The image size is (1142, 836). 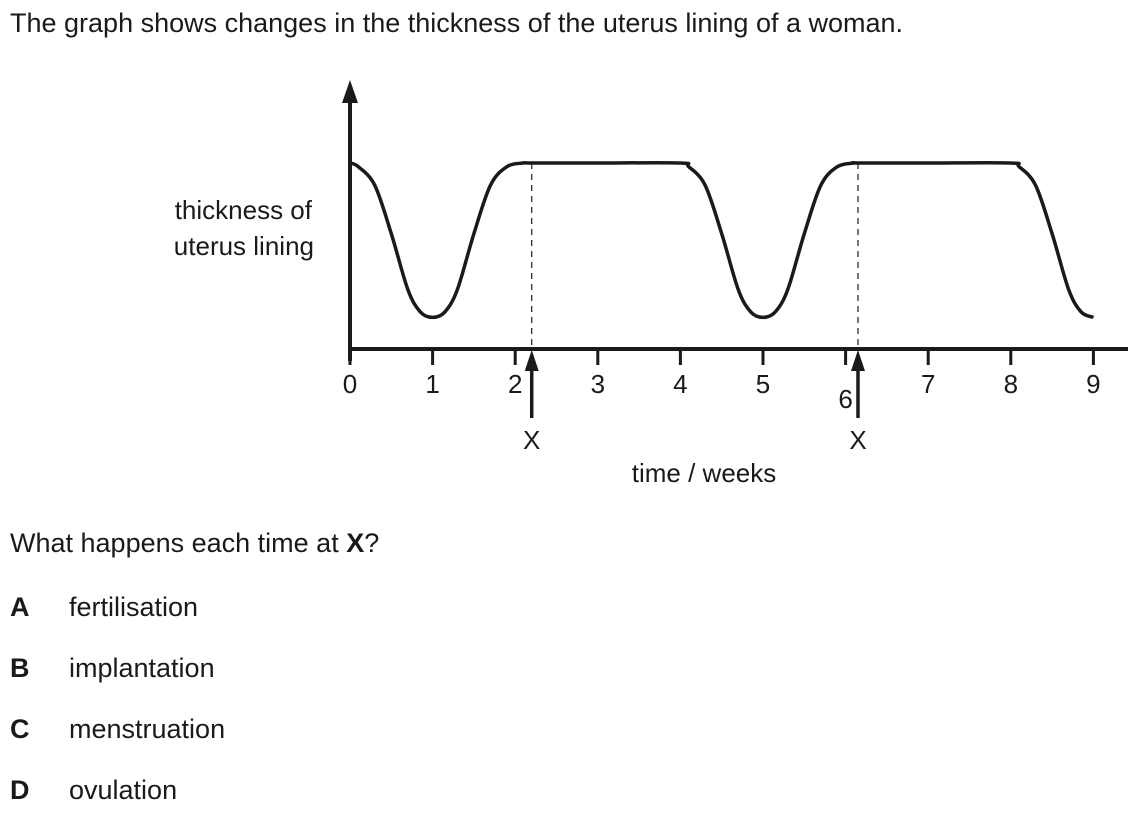 I want to click on option-text: fertilisation, so click(x=134, y=607).